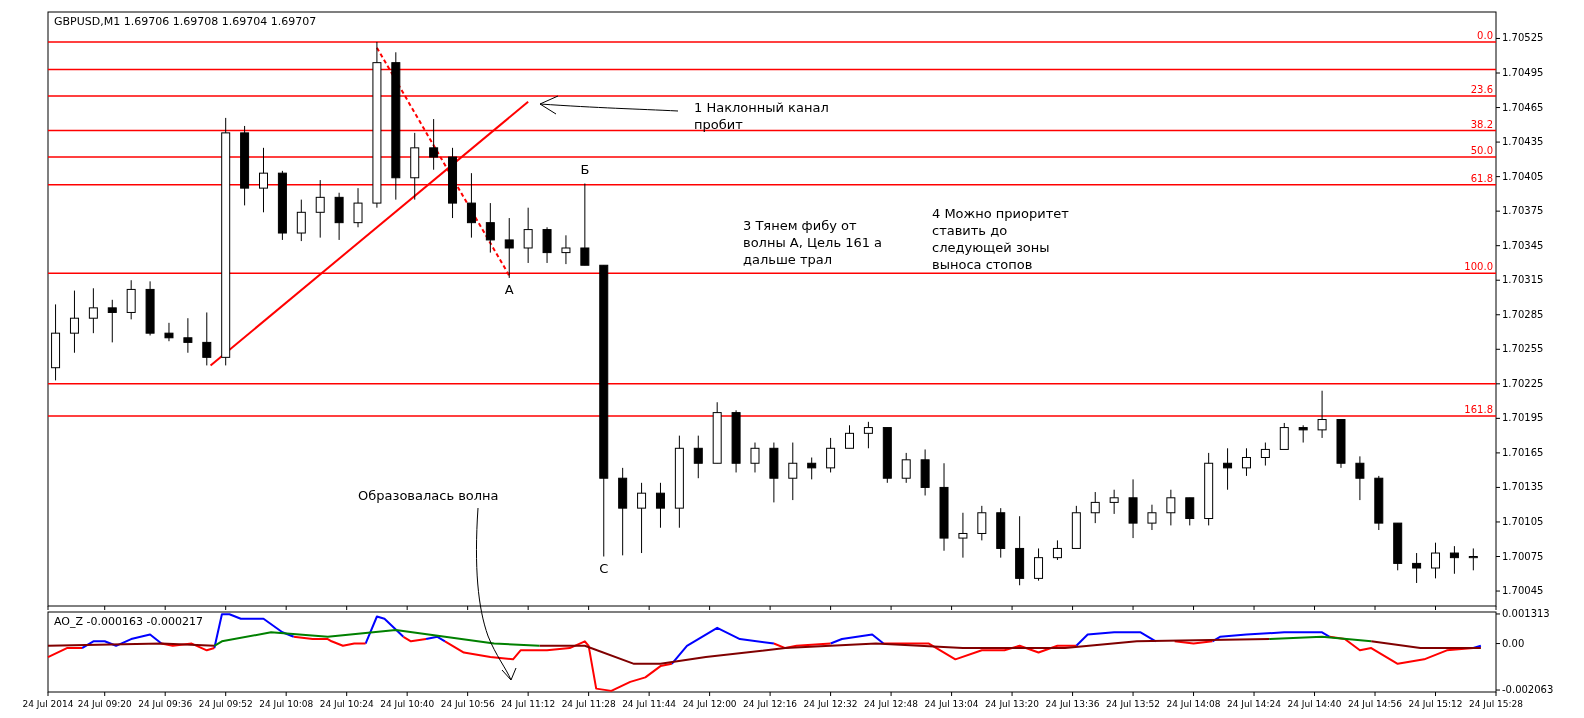 The image size is (1584, 718). Describe the element at coordinates (709, 704) in the screenshot. I see `x-tick-label: 24 Jul 12:00` at that location.